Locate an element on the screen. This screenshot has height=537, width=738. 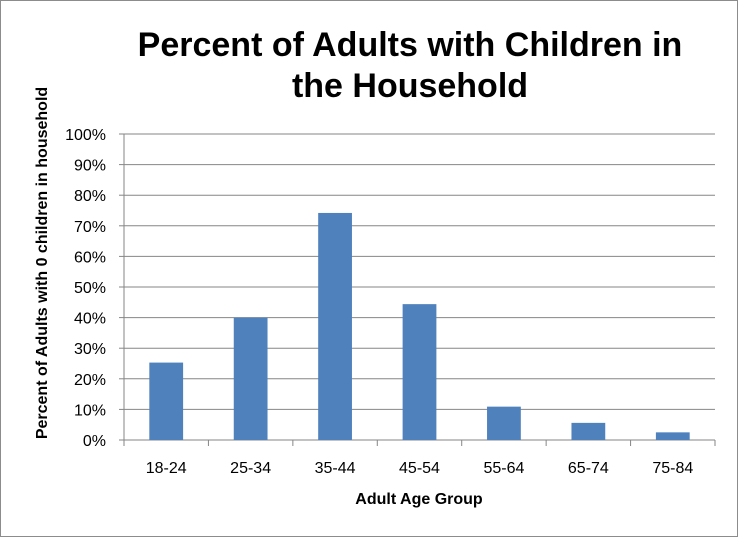
y-tick-label: 0% is located at coordinates (94, 441).